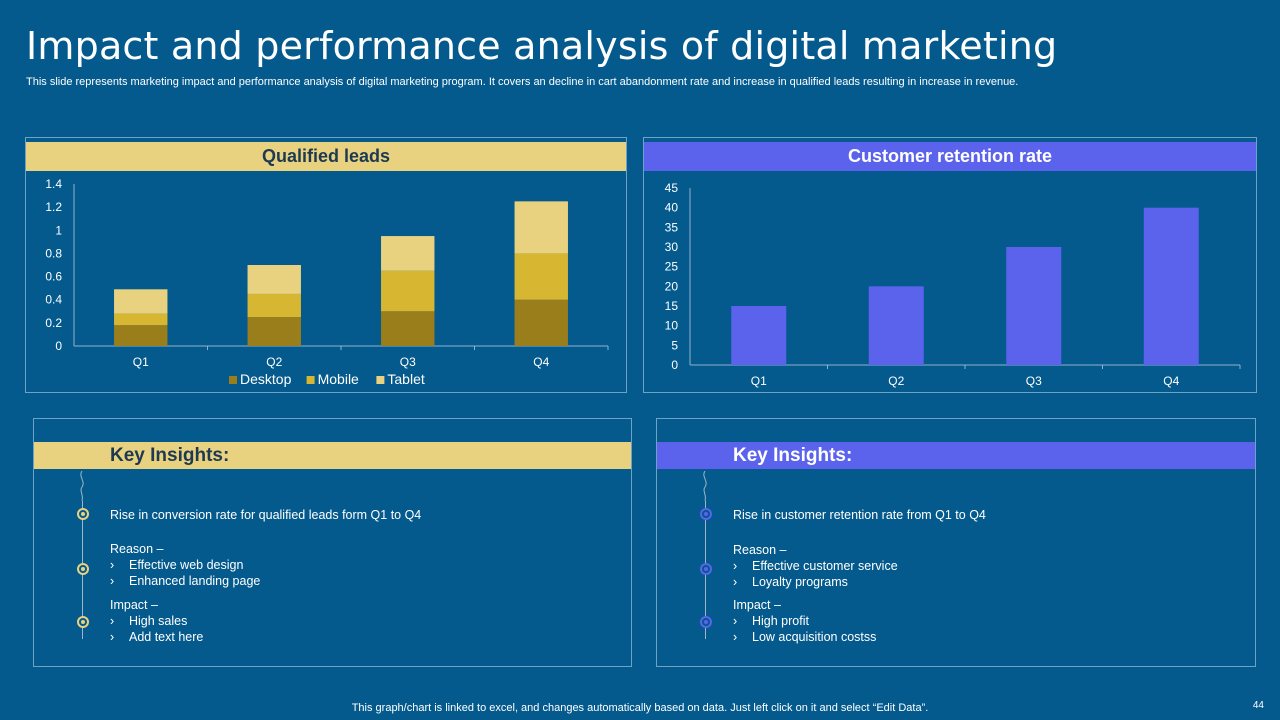 This screenshot has width=1280, height=720. Describe the element at coordinates (53, 184) in the screenshot. I see `y-tick-label: 1.4` at that location.